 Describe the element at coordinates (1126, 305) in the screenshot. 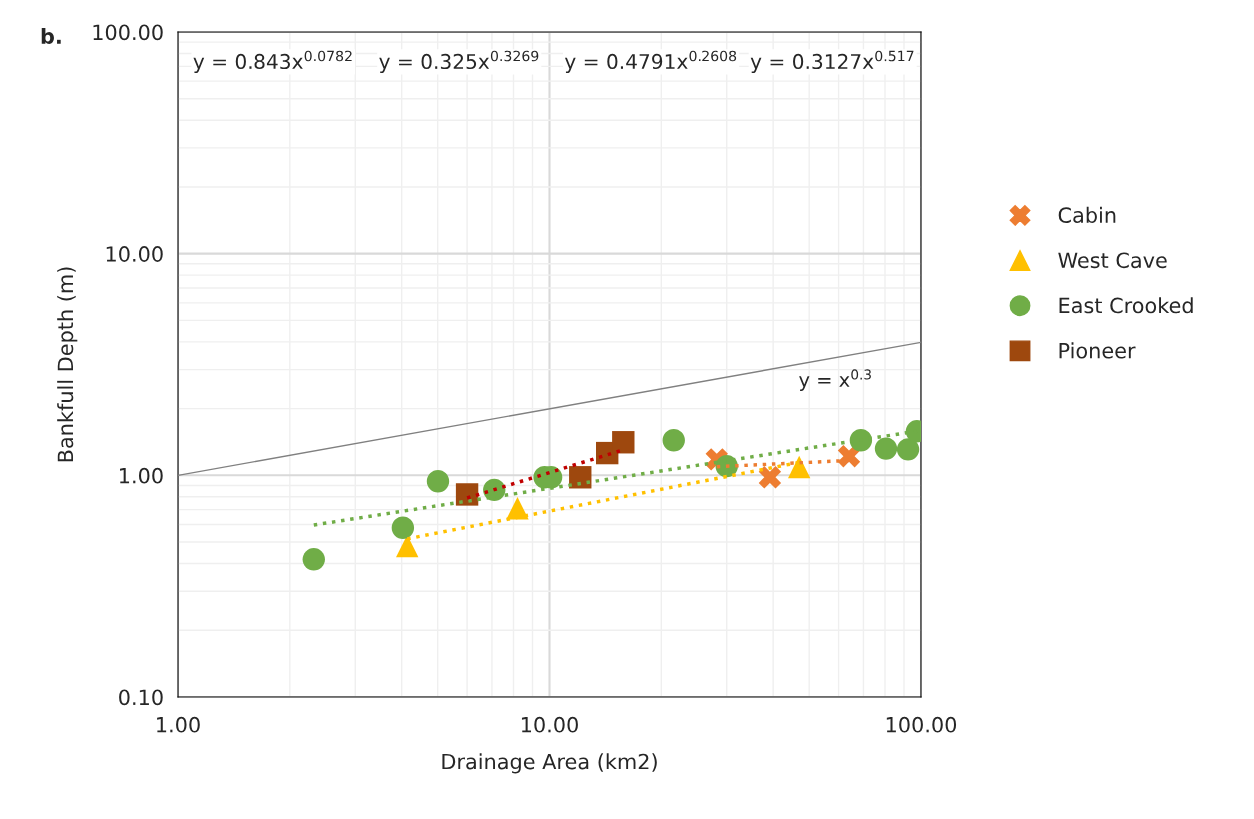

I see `legend-label: East Crooked` at that location.